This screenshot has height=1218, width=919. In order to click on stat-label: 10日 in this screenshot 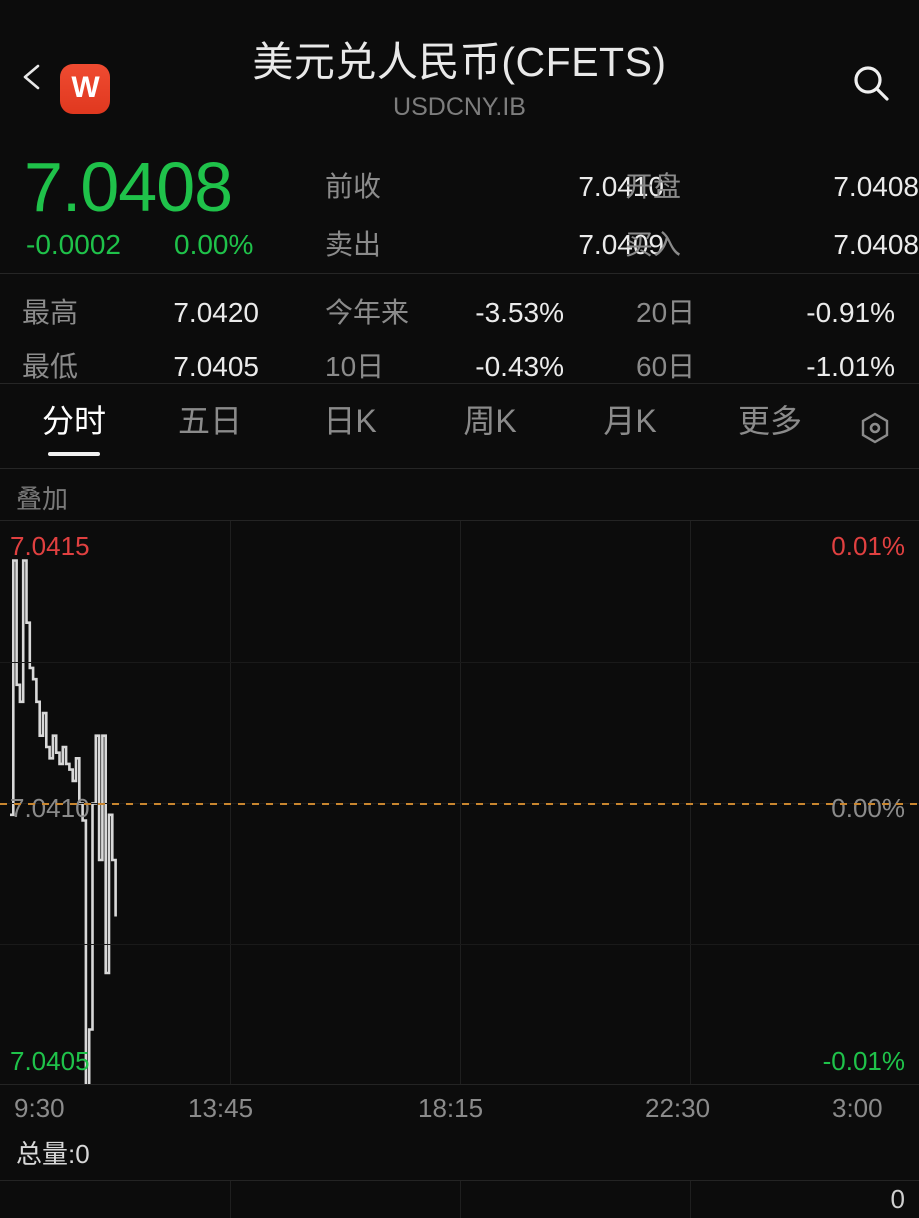, I will do `click(355, 366)`.